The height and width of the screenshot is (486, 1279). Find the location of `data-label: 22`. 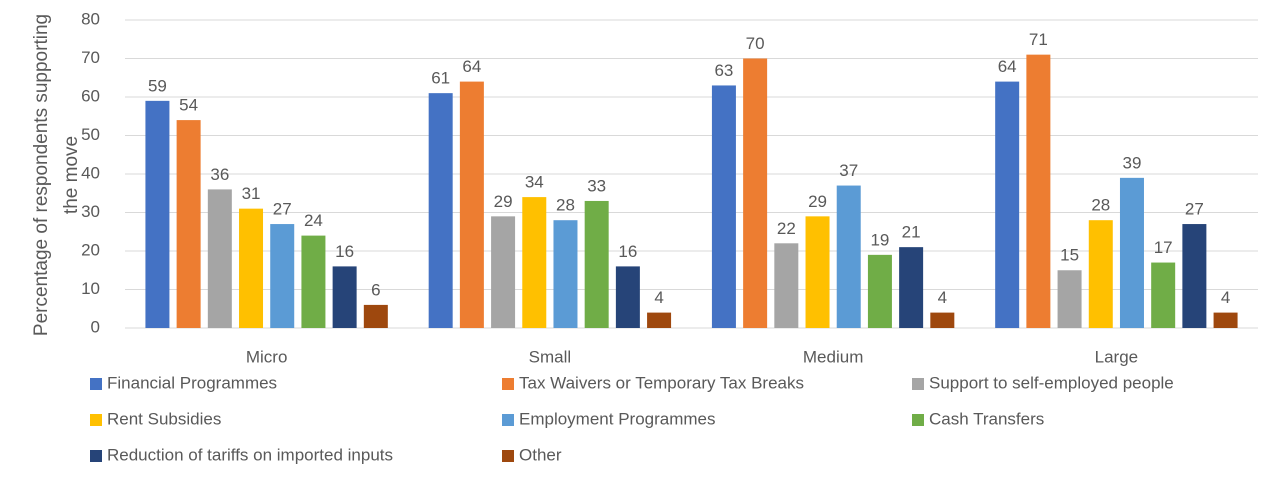

data-label: 22 is located at coordinates (786, 228).